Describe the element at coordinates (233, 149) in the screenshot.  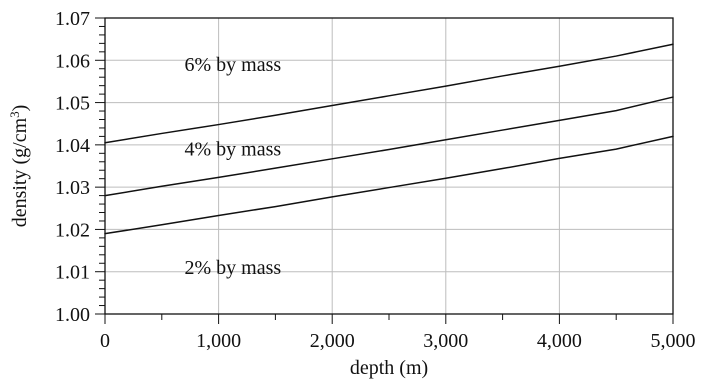
I see `series-label: 4% by mass` at that location.